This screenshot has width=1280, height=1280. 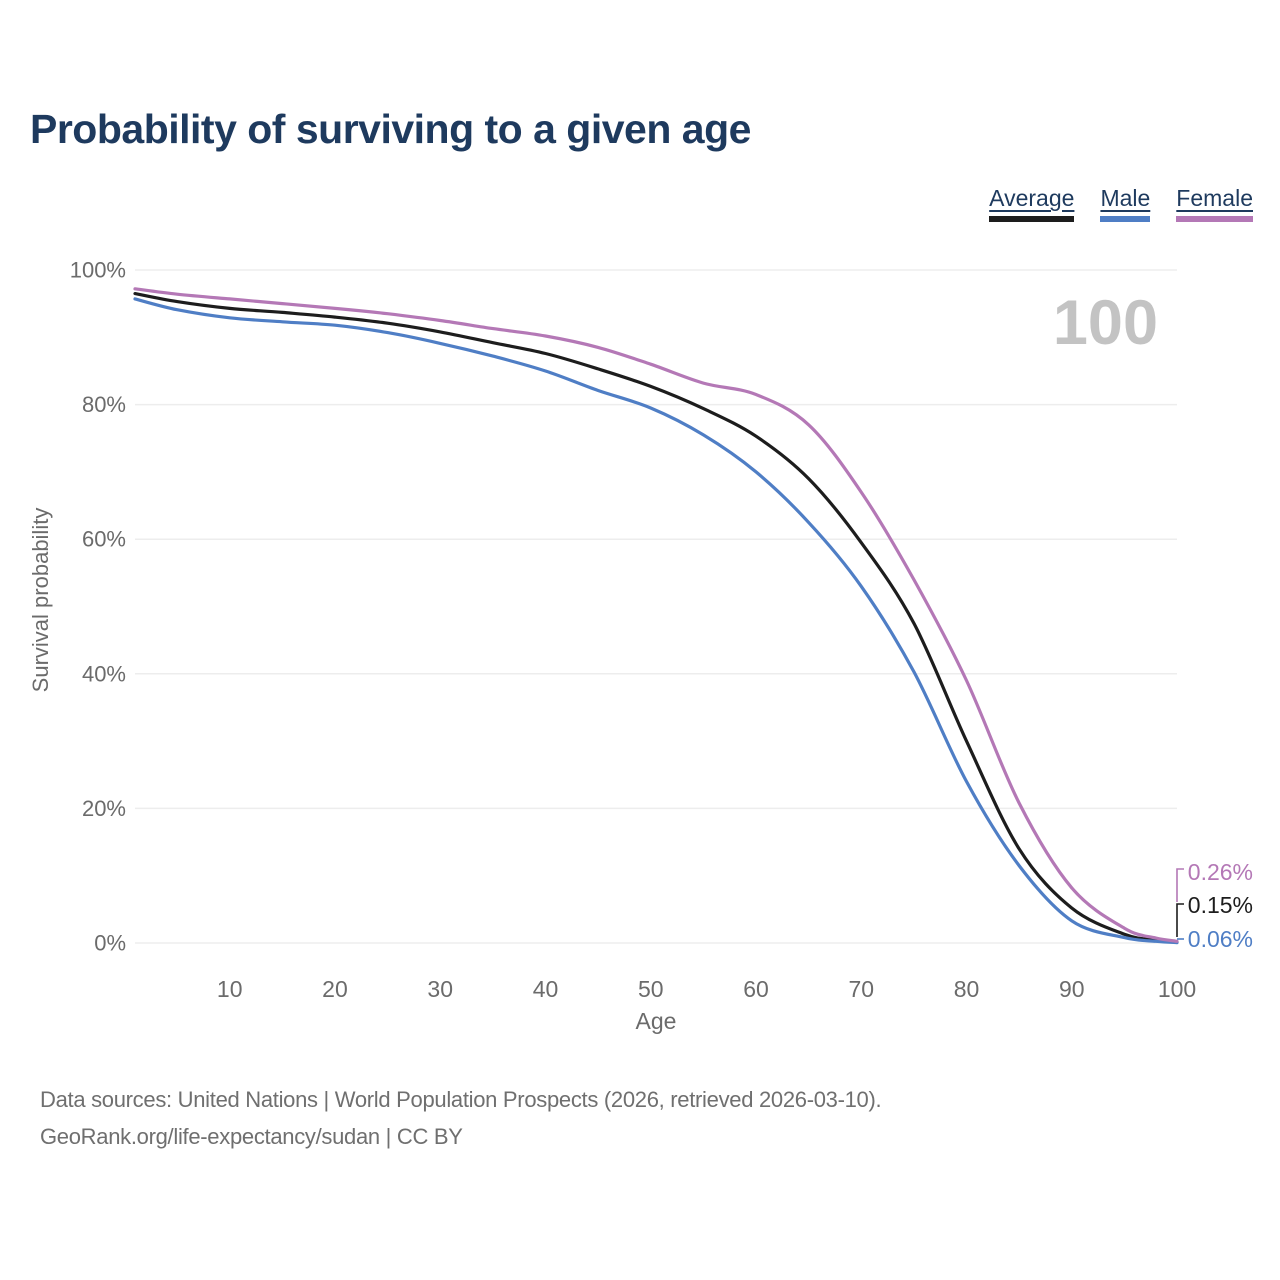 What do you see at coordinates (1220, 905) in the screenshot?
I see `end-value-label-average: 0.15%` at bounding box center [1220, 905].